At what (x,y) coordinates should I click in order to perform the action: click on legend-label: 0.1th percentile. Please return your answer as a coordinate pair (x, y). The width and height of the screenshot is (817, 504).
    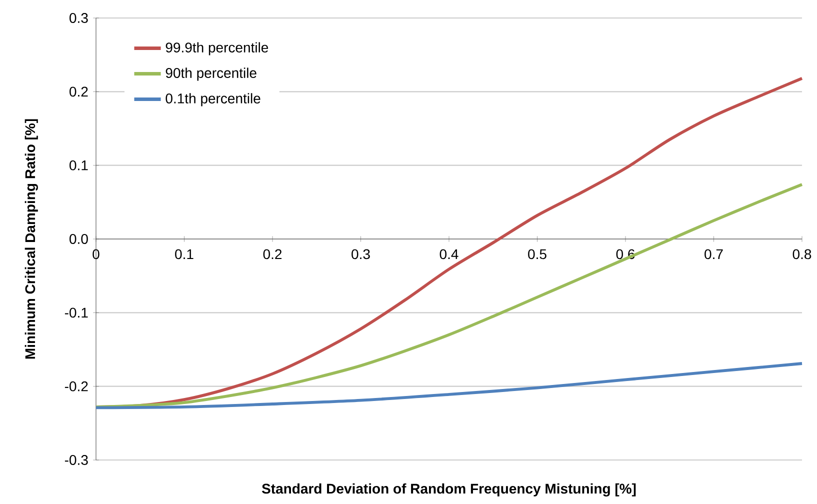
    Looking at the image, I should click on (213, 99).